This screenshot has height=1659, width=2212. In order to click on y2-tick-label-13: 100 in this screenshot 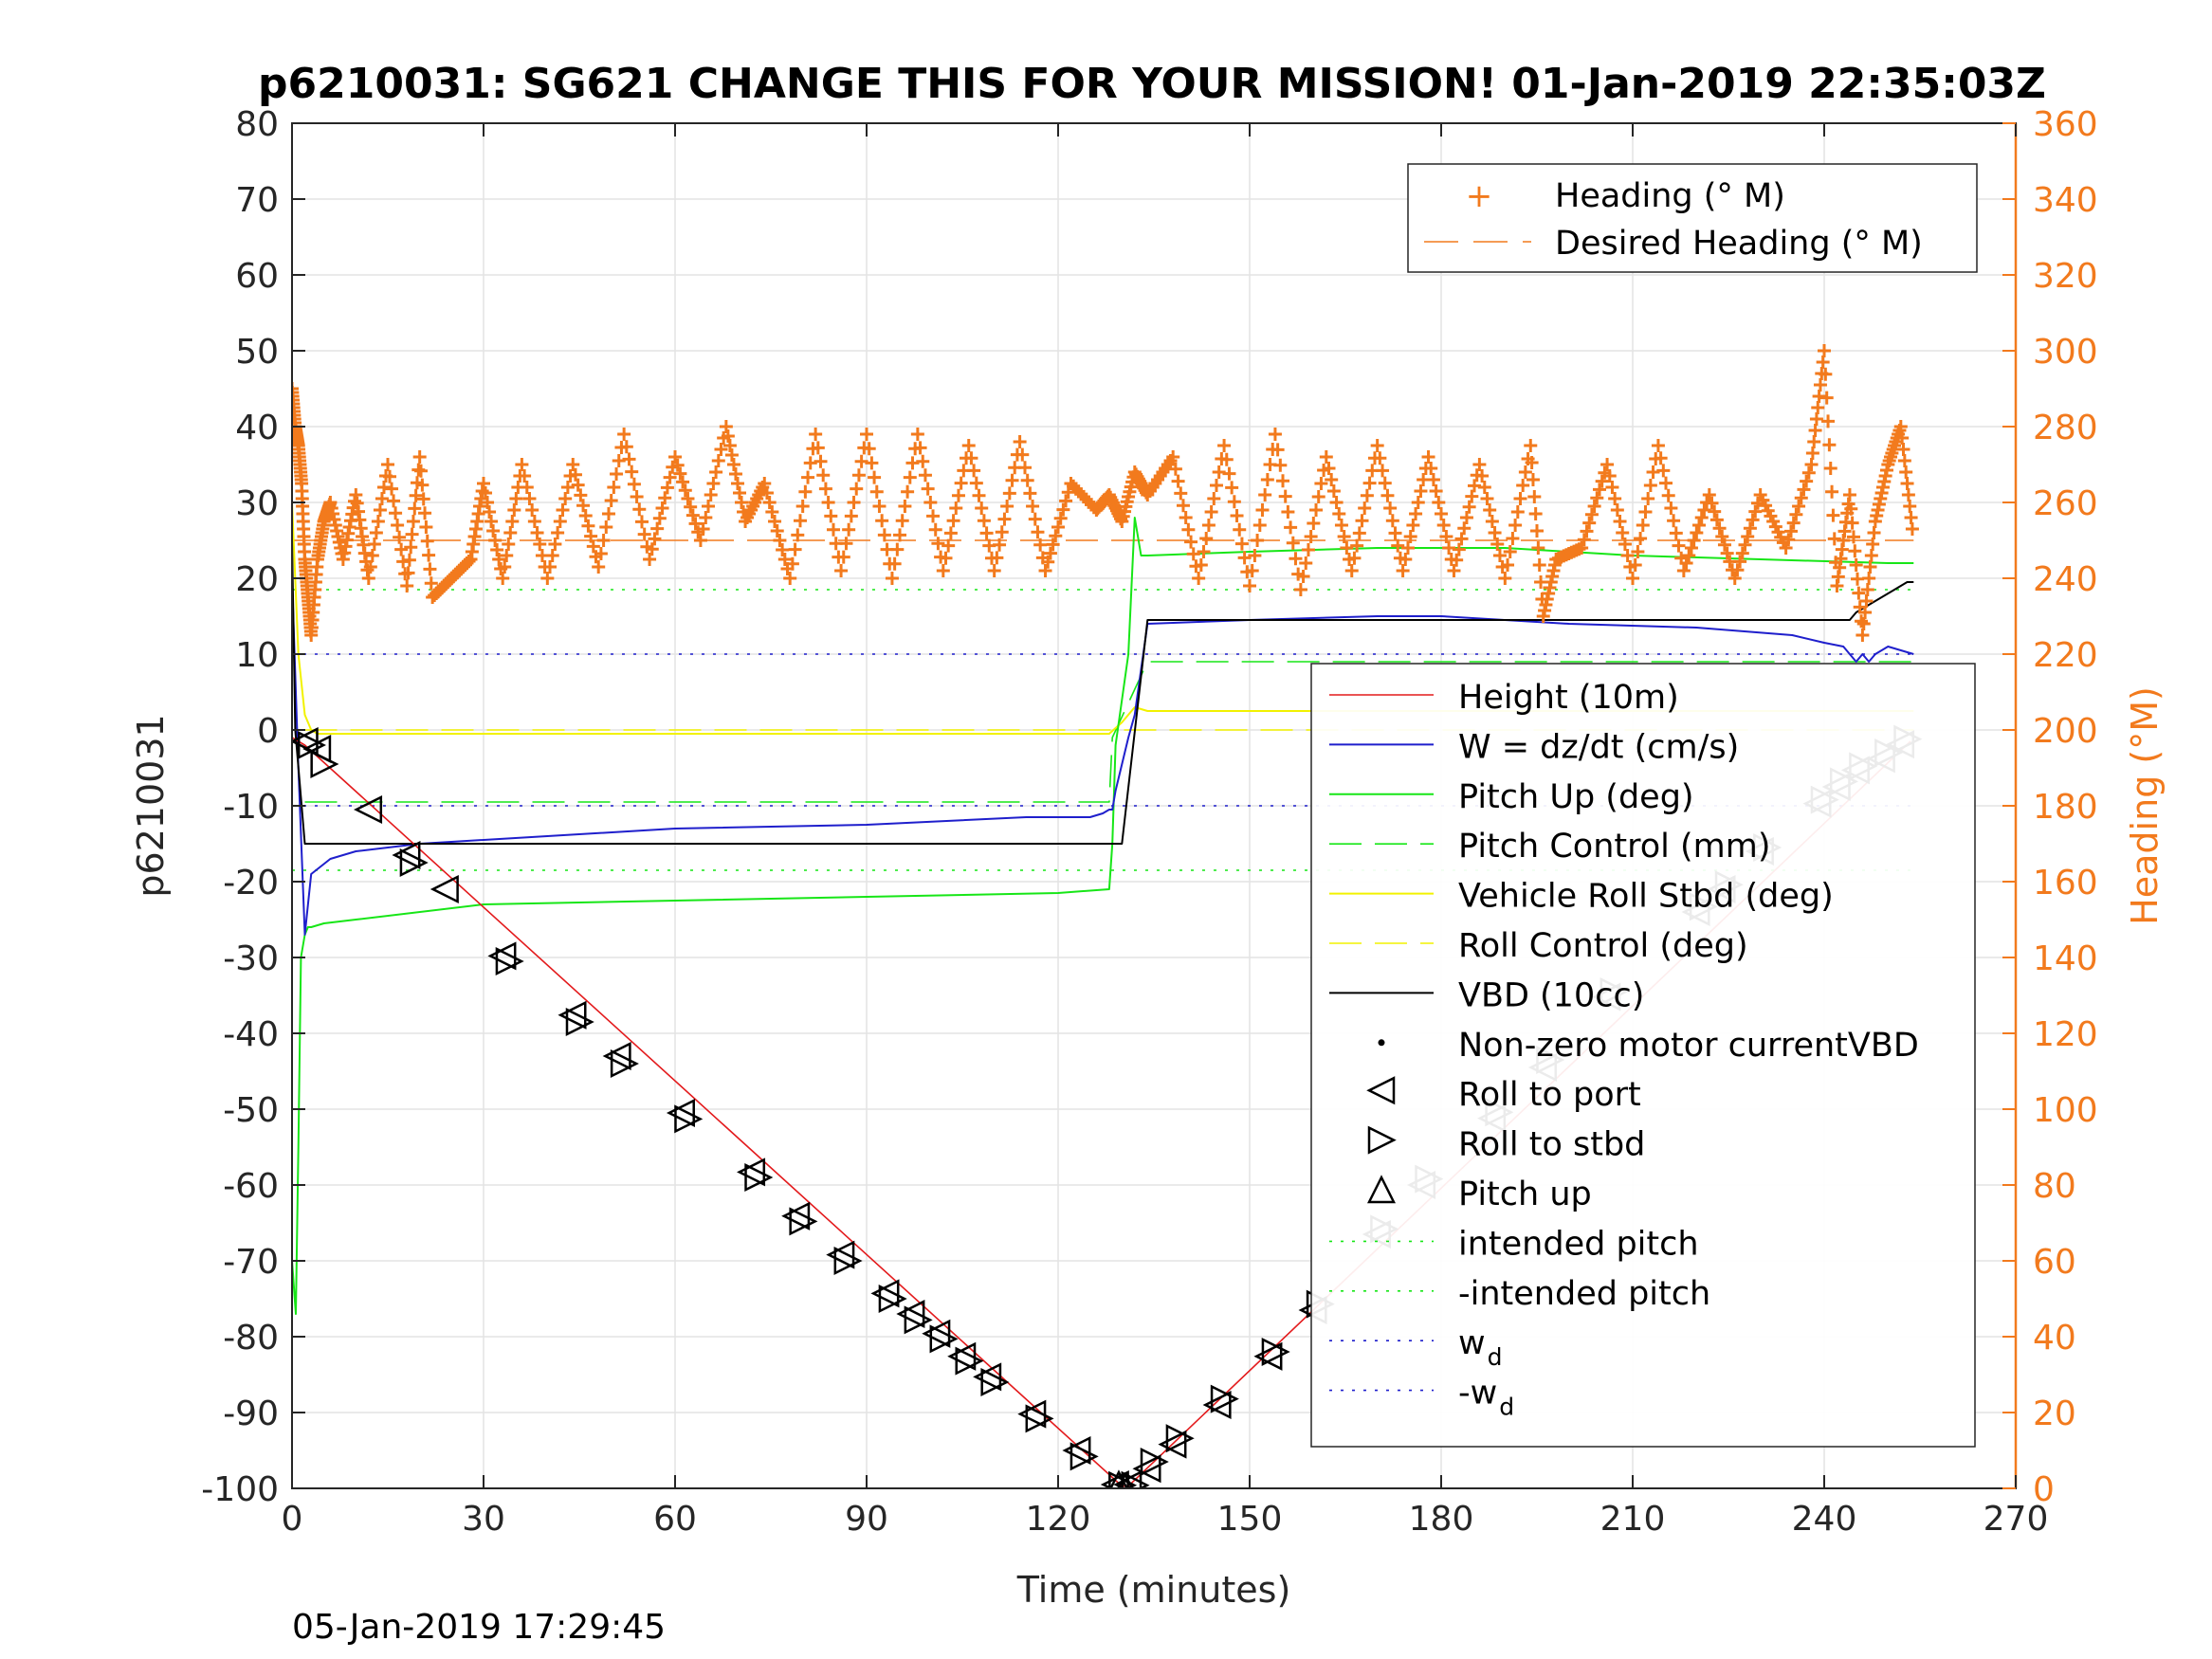, I will do `click(2065, 1110)`.